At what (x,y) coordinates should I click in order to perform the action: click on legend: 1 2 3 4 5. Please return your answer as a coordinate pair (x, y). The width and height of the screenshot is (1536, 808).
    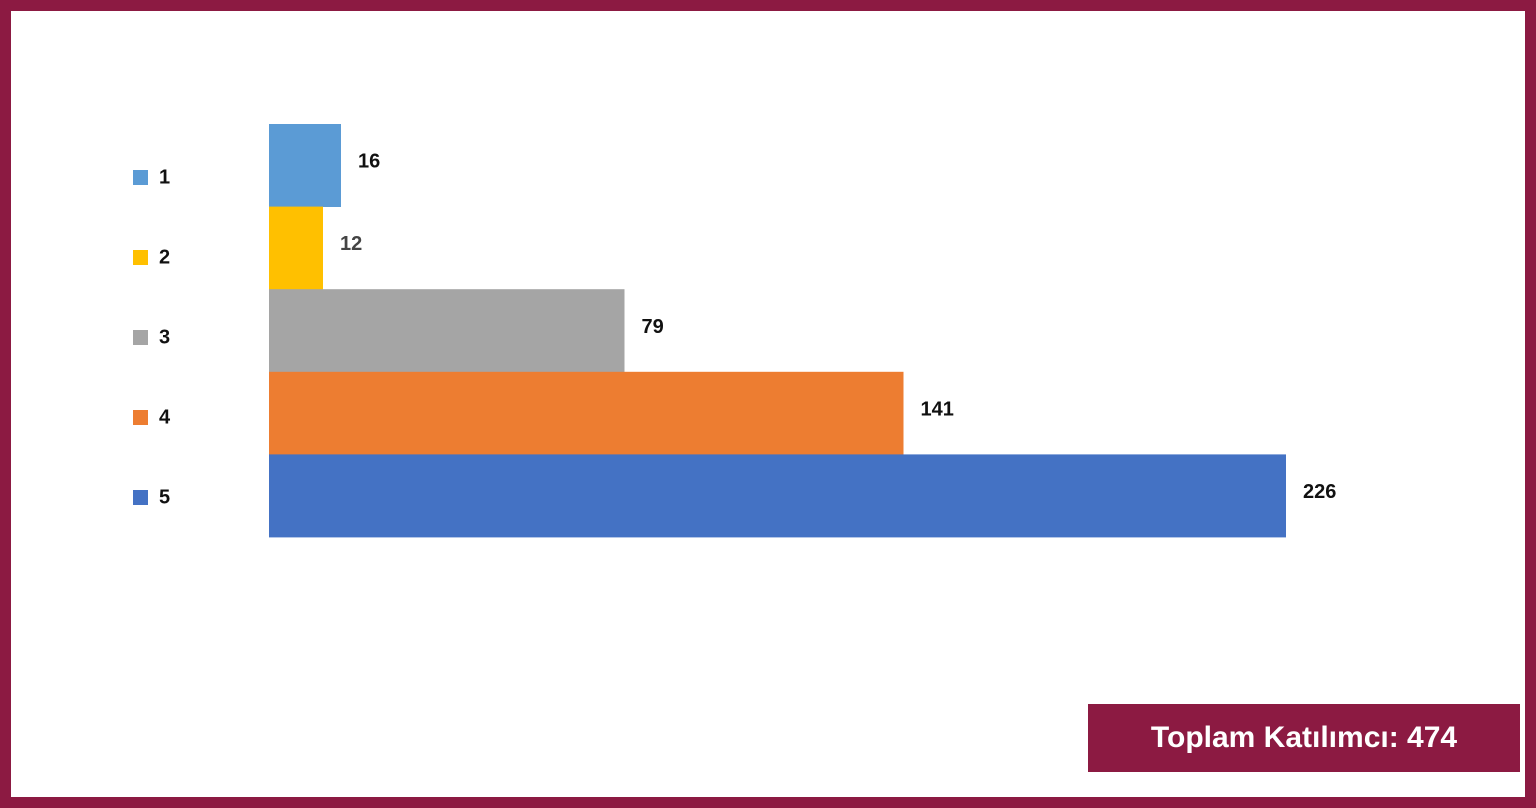
    Looking at the image, I should click on (152, 337).